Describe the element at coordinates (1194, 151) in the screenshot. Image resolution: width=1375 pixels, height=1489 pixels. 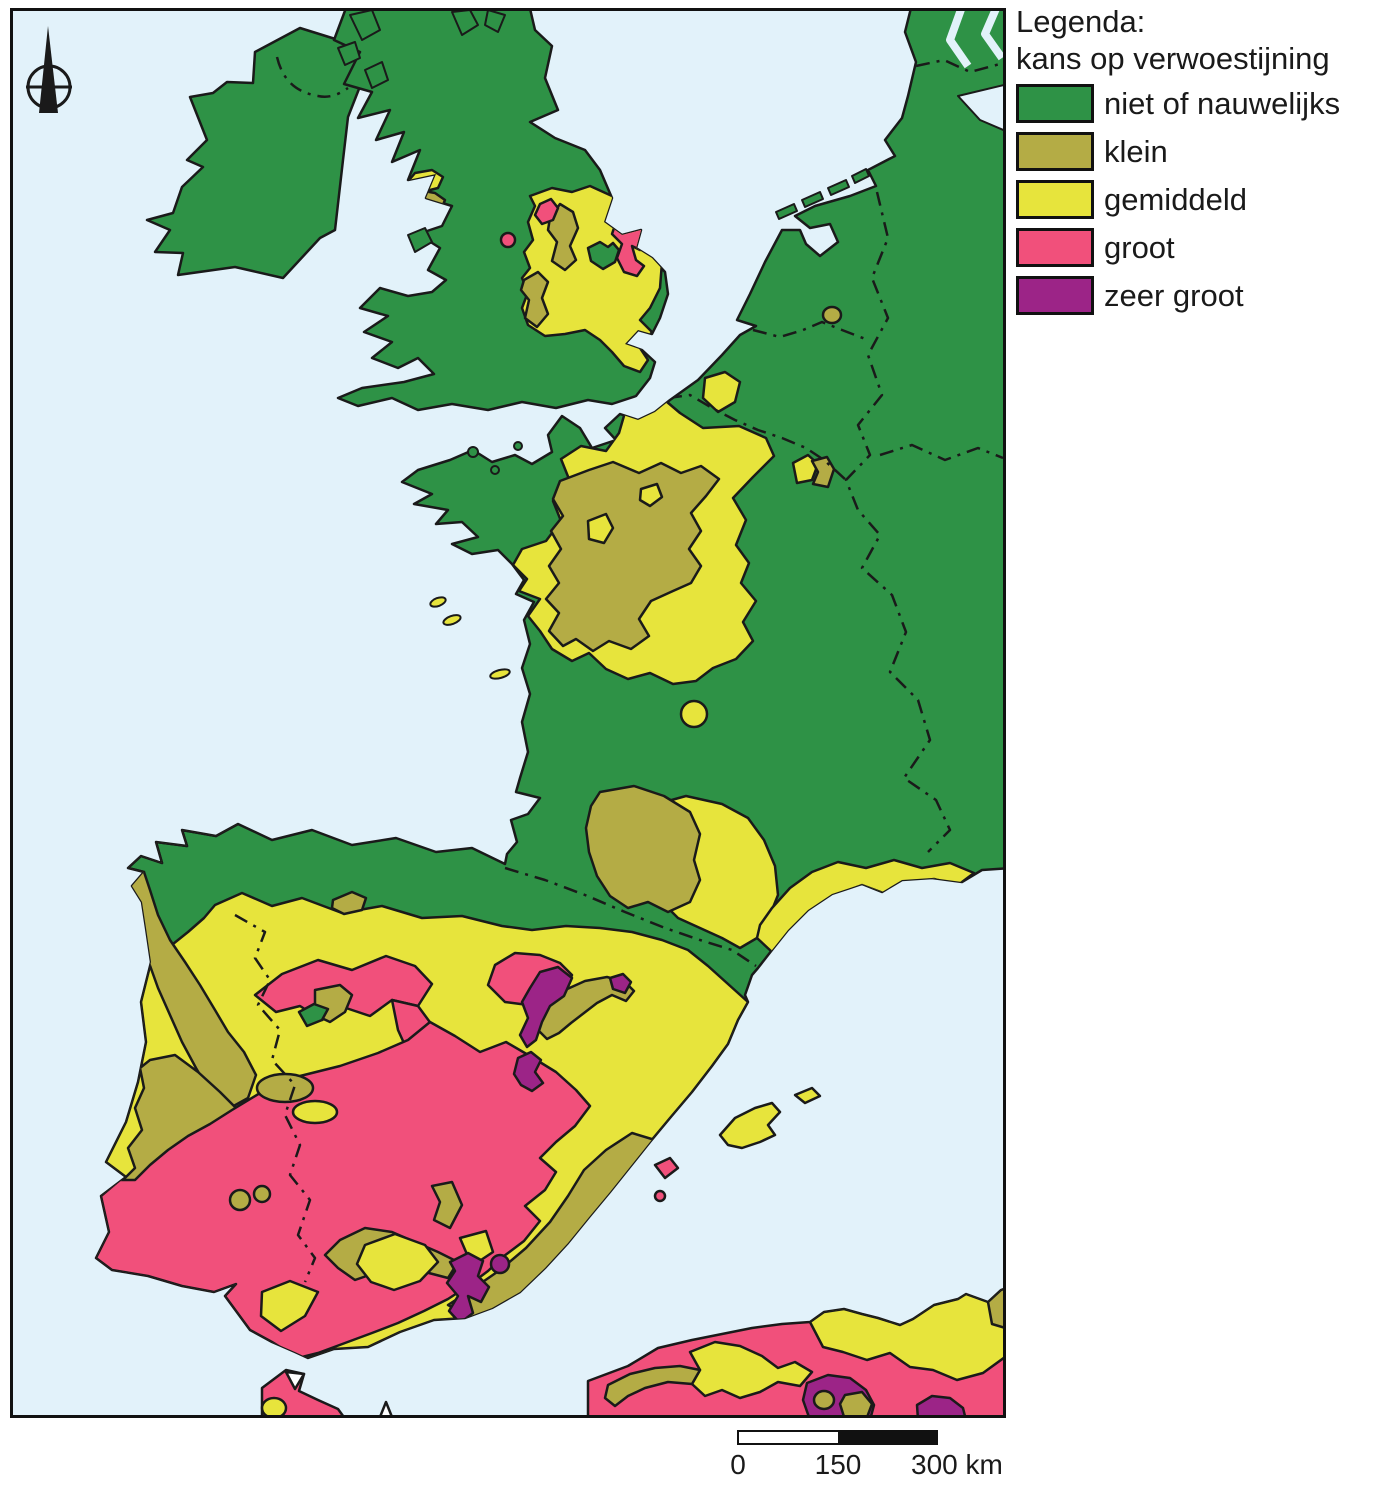
I see `legend-item-klein: klein` at that location.